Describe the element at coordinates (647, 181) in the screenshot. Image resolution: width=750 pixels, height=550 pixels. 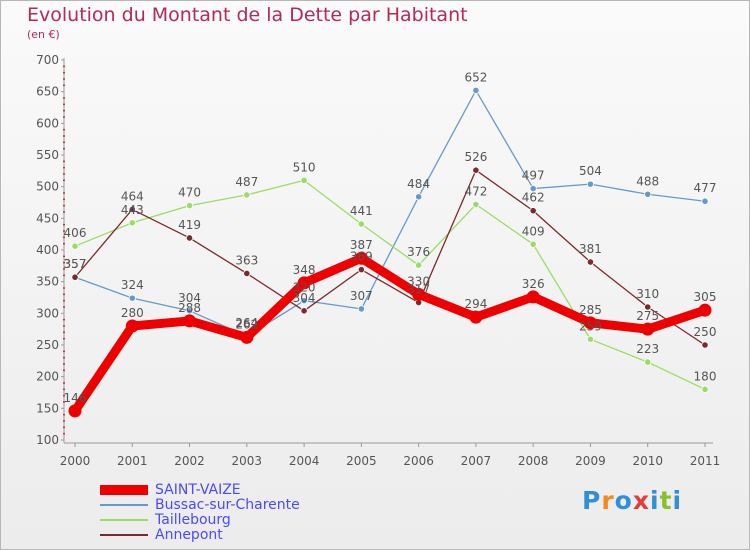
I see `data-label: 488` at that location.